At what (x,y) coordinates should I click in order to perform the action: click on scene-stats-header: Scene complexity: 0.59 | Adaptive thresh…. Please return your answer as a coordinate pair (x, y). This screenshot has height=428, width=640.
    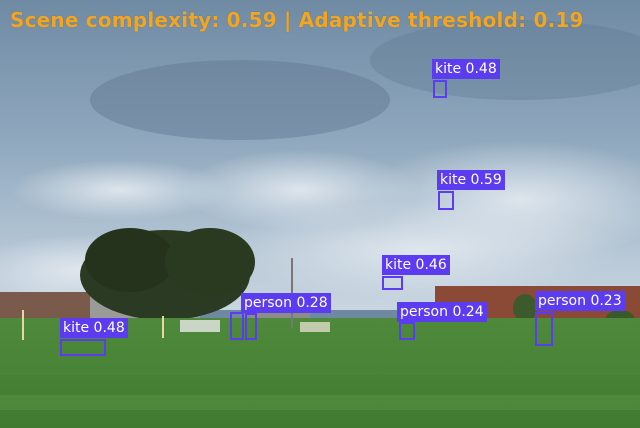
    Looking at the image, I should click on (297, 20).